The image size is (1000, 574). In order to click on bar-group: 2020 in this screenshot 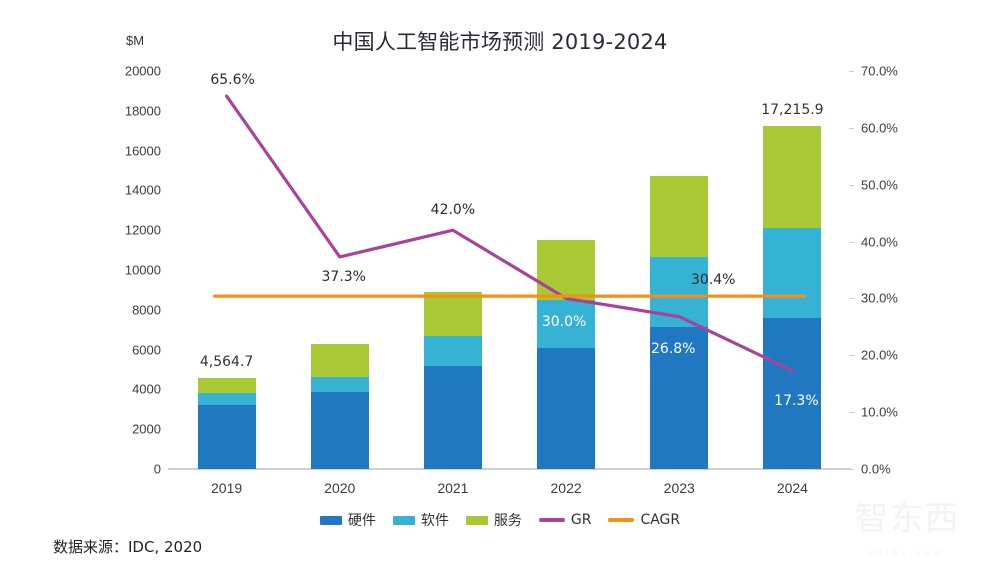, I will do `click(339, 283)`.